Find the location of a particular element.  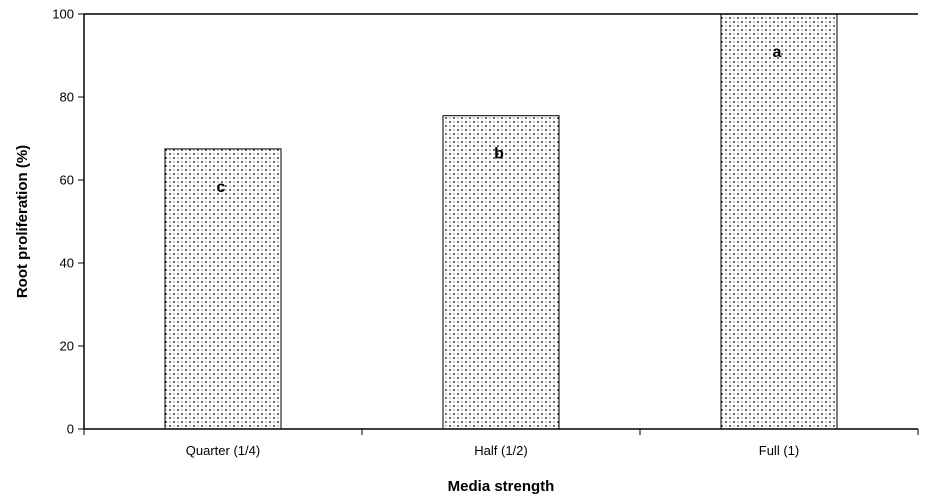

y-axis-title: Root proliferation (%) is located at coordinates (22, 221).